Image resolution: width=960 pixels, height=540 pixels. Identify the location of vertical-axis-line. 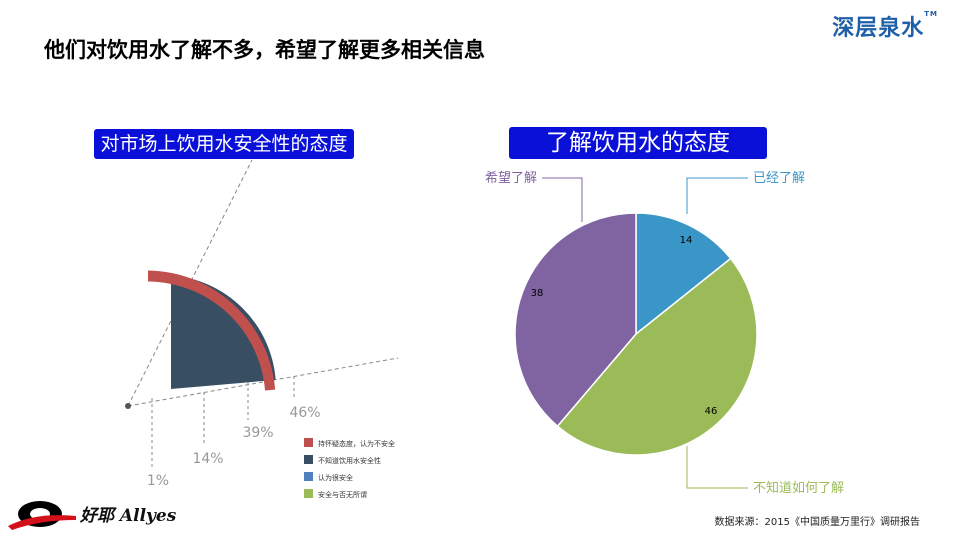
(190, 283).